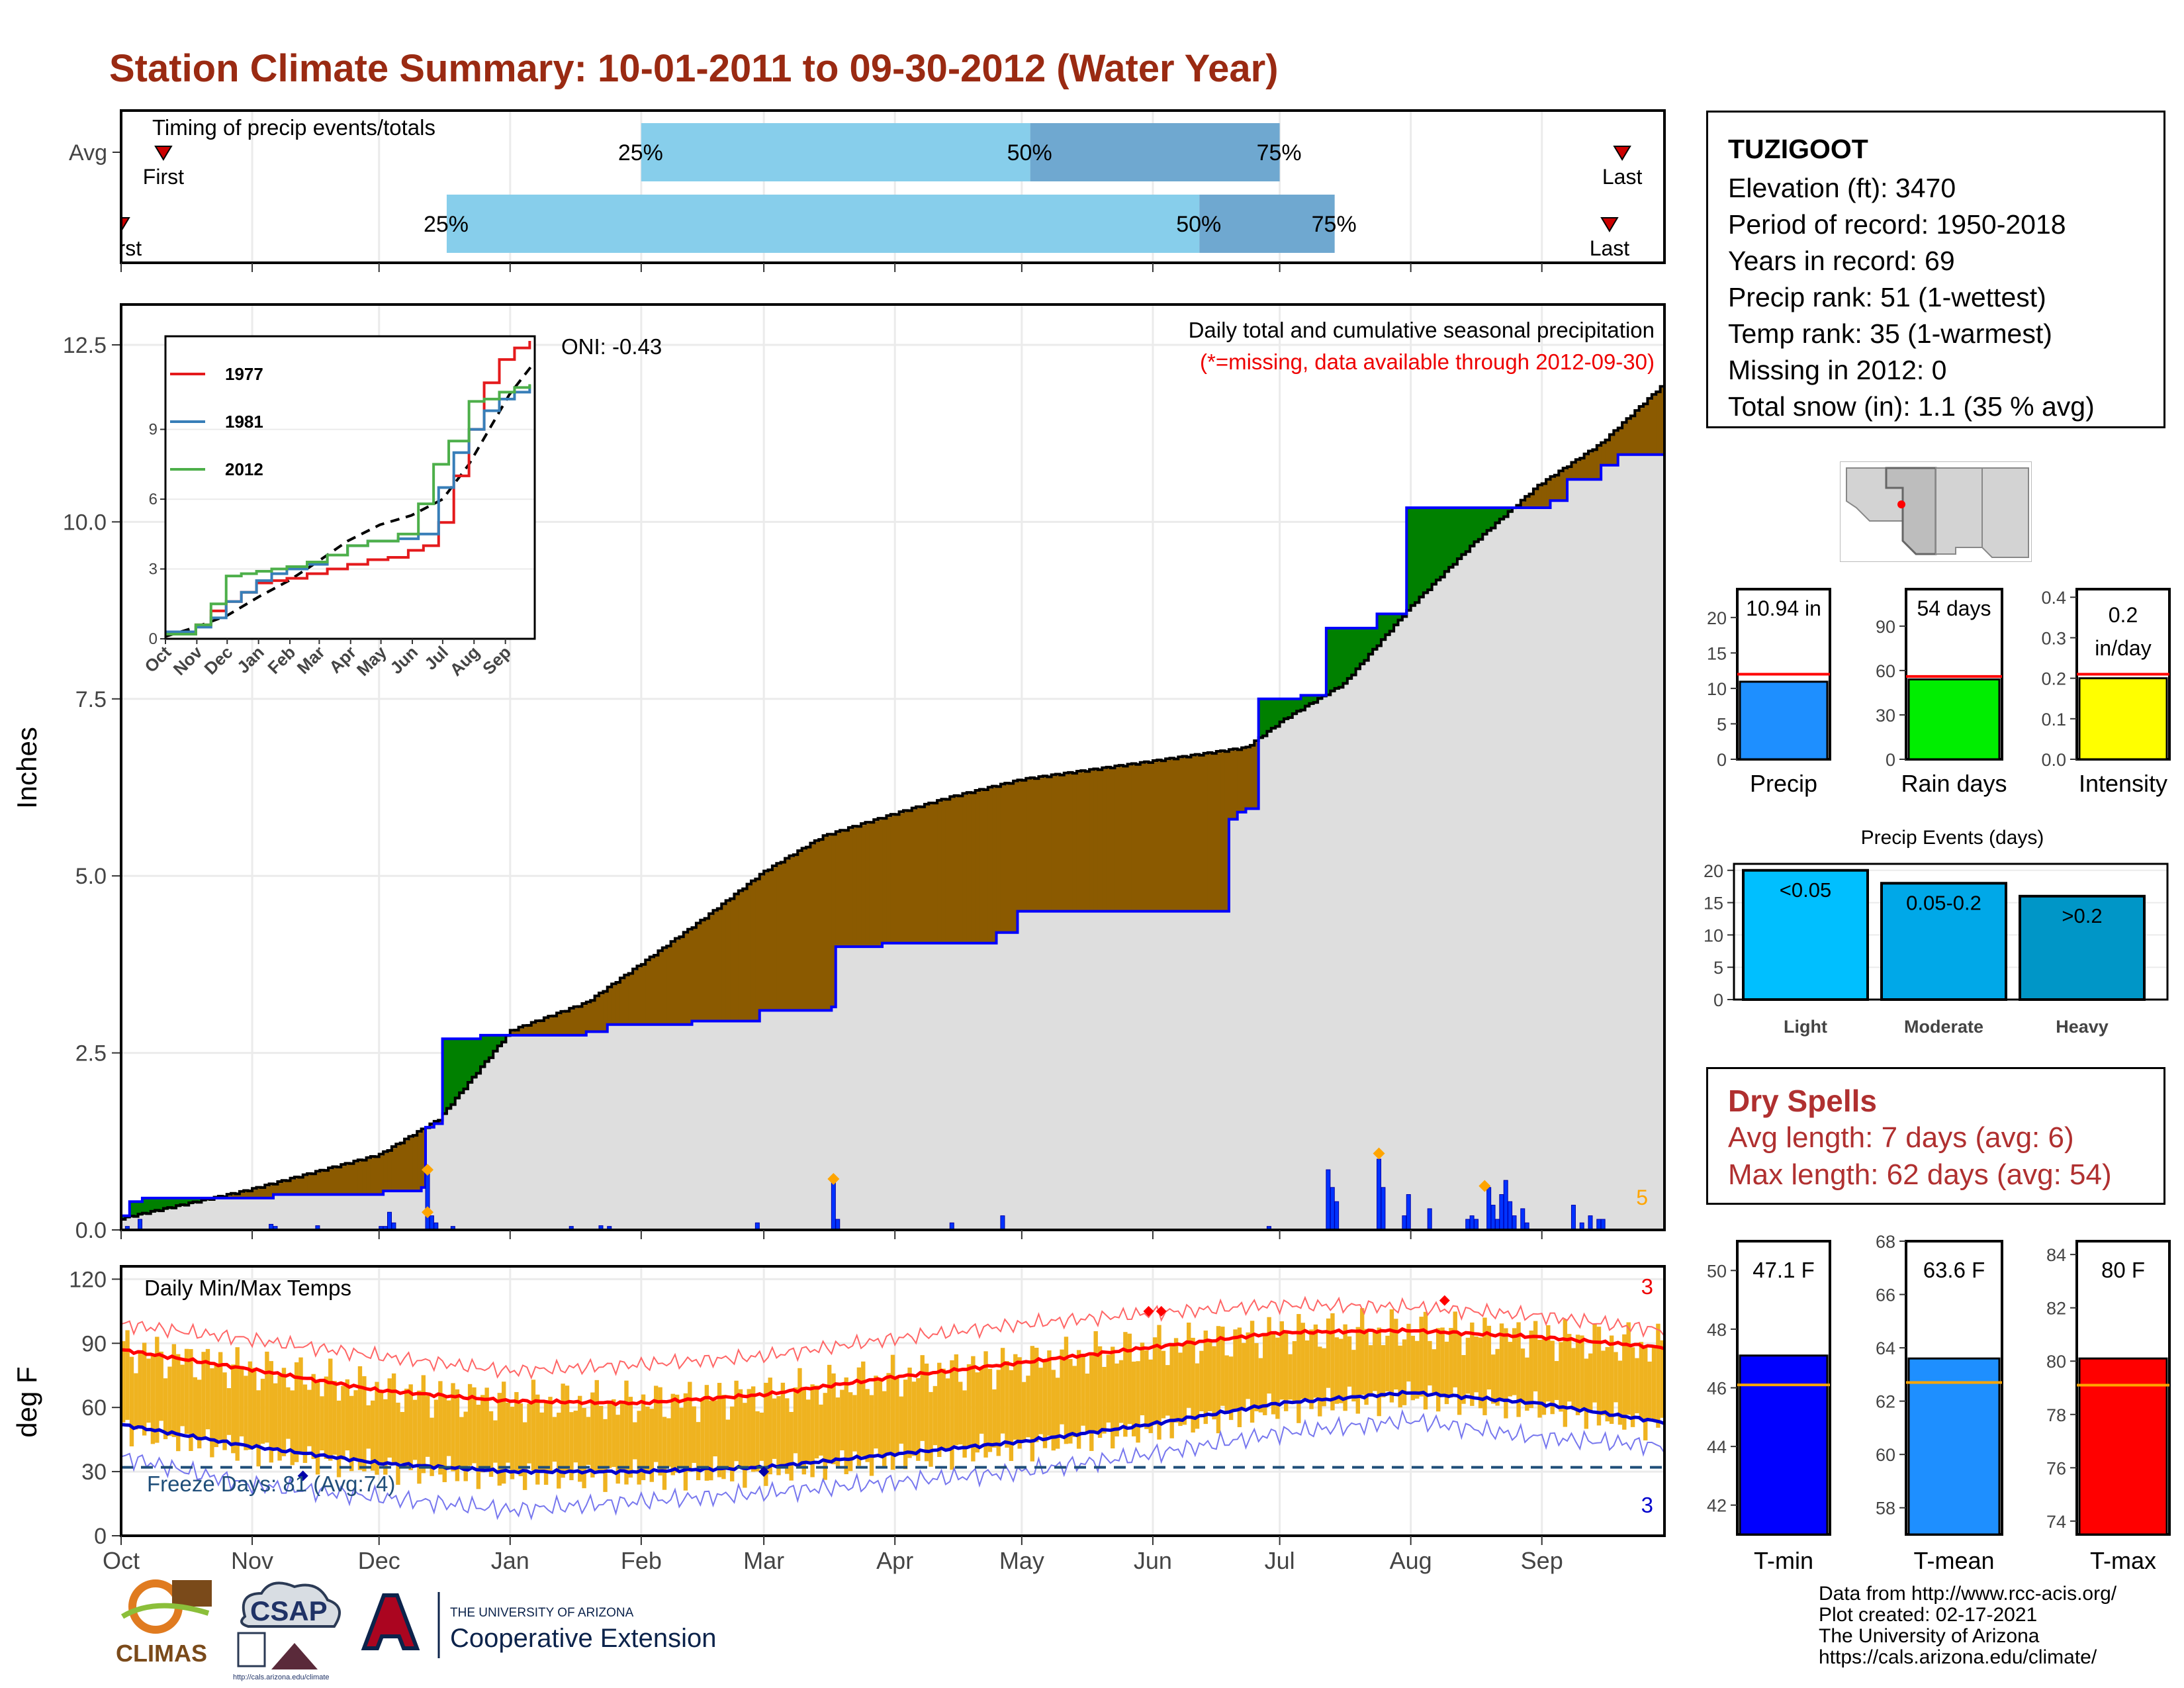 This screenshot has width=2184, height=1688. Describe the element at coordinates (1885, 1509) in the screenshot. I see `mini-temp-y-tick-label: 58` at that location.